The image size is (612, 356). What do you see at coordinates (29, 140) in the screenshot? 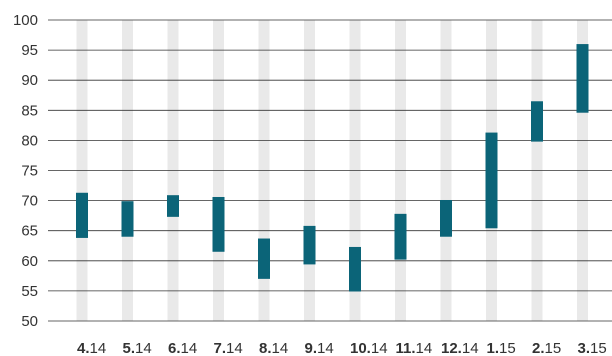
I see `y-tick-label: 80` at bounding box center [29, 140].